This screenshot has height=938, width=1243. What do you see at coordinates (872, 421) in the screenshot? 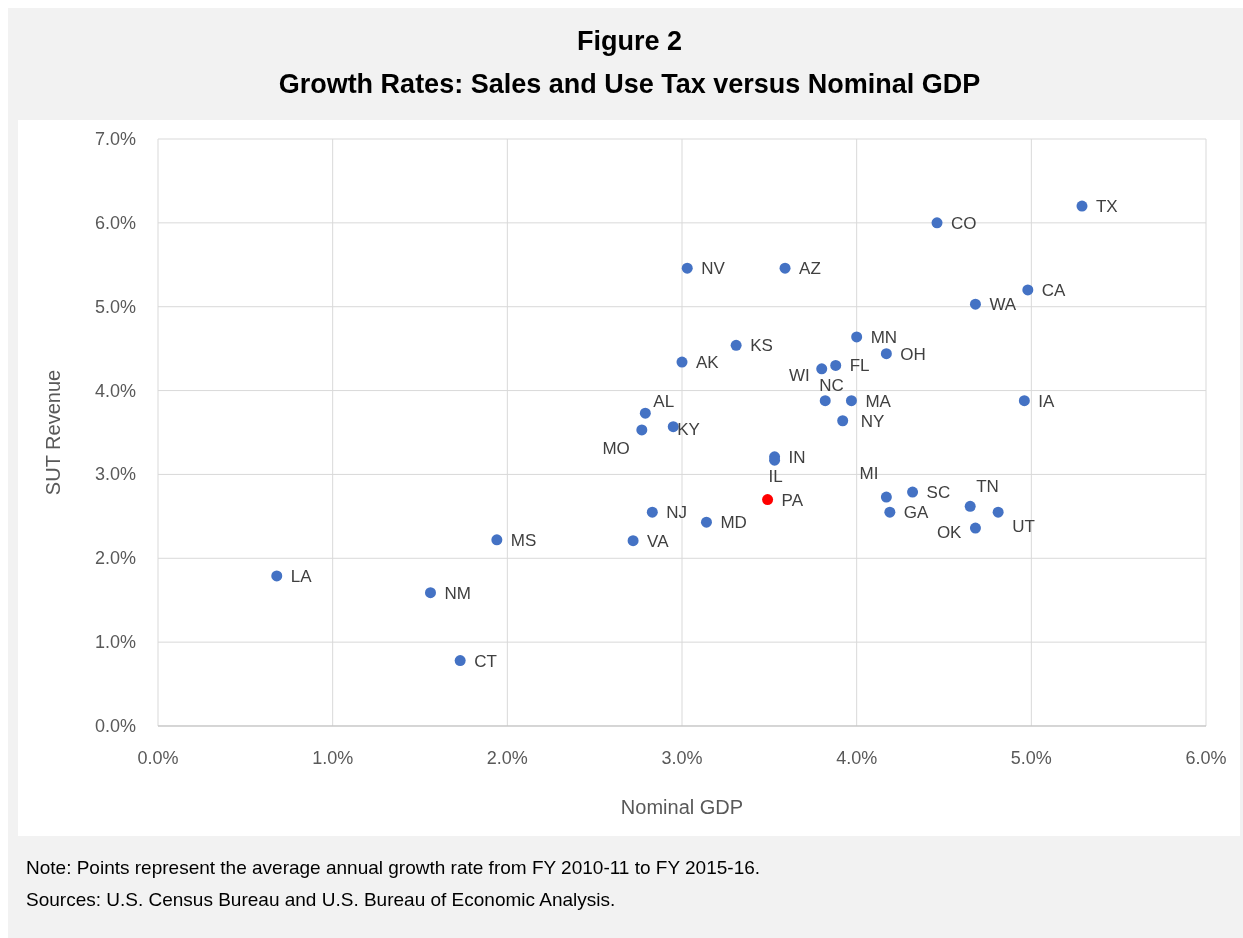
I see `data-label: NY` at bounding box center [872, 421].